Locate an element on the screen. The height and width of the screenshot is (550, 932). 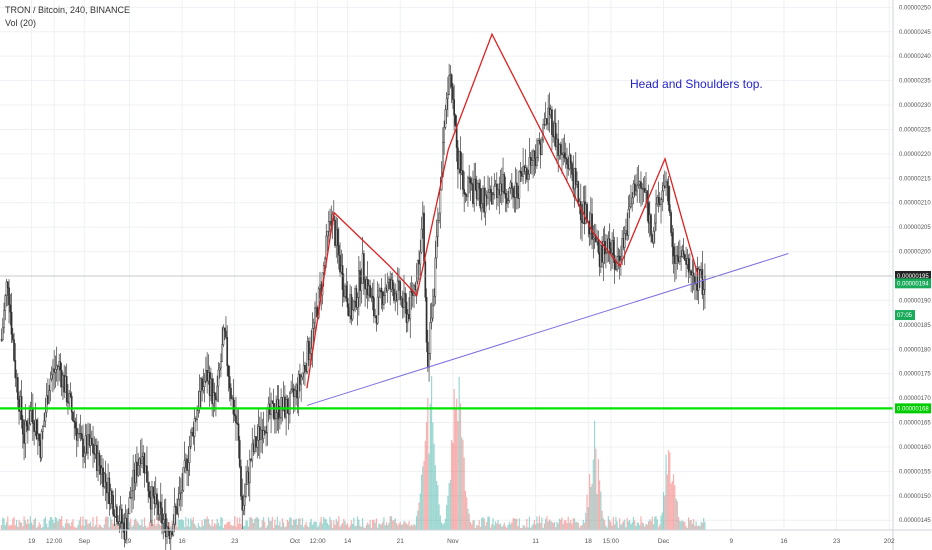
time-tick-label: 16 is located at coordinates (784, 541).